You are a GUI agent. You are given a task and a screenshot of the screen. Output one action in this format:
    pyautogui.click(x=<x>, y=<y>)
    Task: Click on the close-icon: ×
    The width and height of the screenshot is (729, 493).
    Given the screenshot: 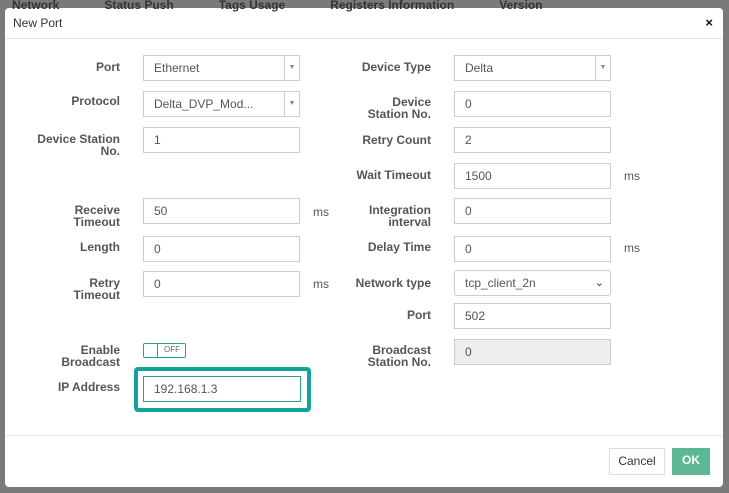 What is the action you would take?
    pyautogui.click(x=709, y=22)
    